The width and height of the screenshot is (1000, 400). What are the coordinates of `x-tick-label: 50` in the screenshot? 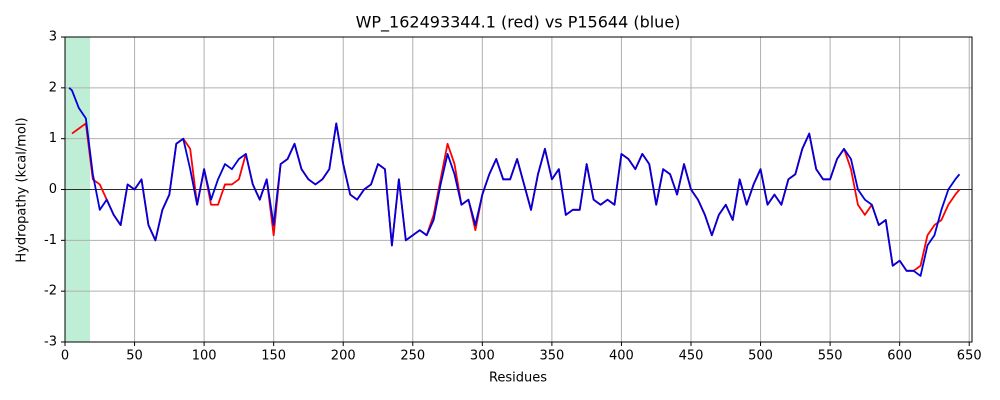 It's located at (134, 356).